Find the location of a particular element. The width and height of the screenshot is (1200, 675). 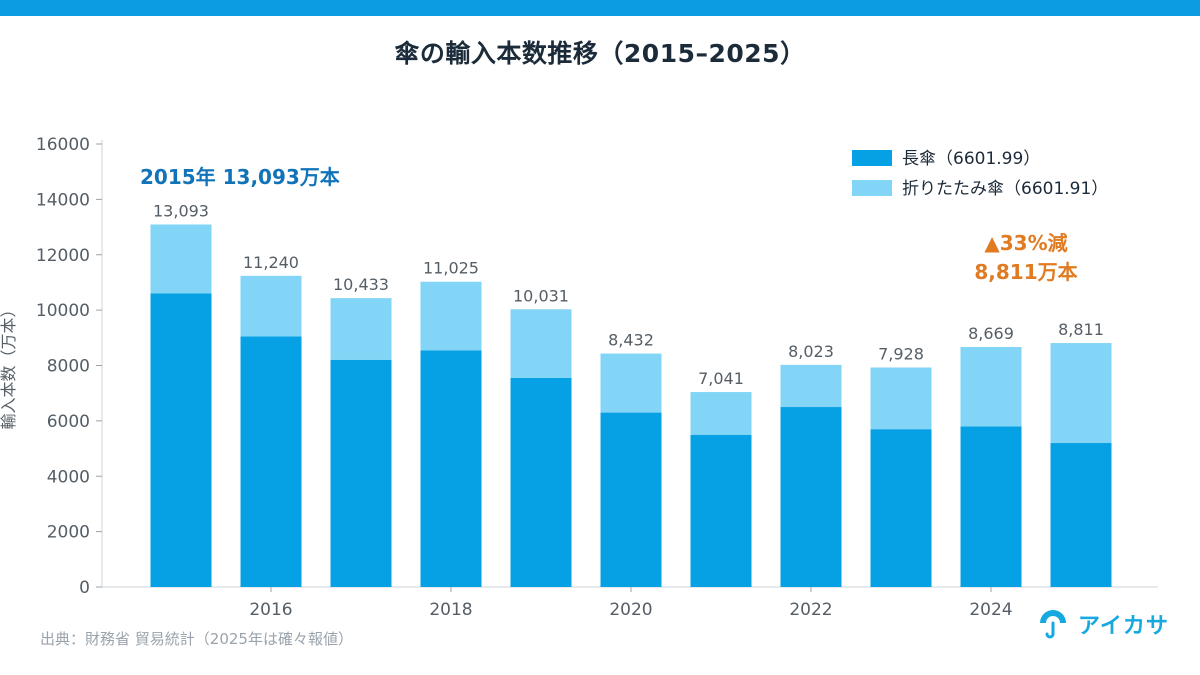

bar-total-label: 8,432 is located at coordinates (631, 340).